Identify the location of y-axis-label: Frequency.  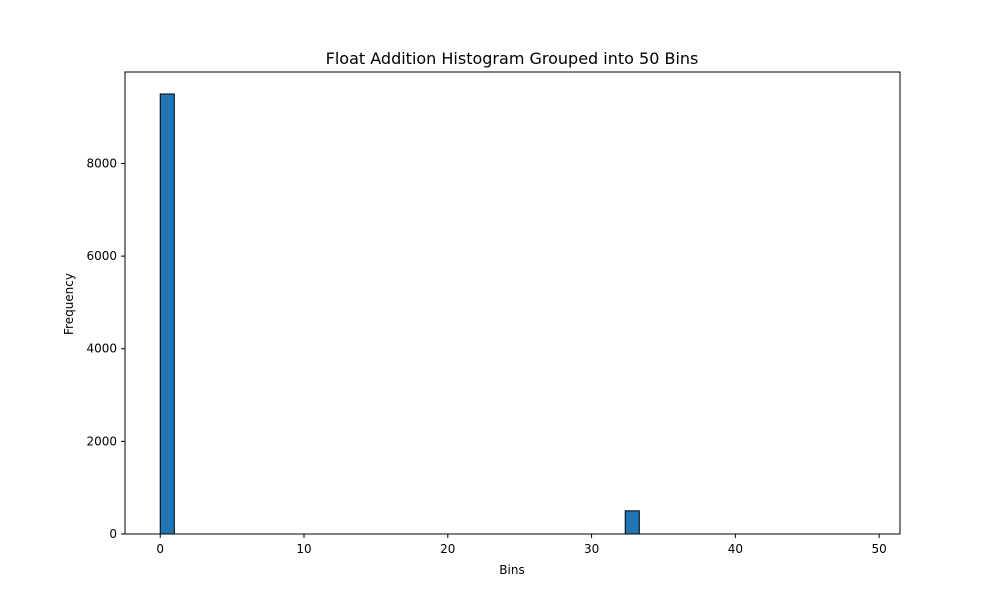
(69, 304).